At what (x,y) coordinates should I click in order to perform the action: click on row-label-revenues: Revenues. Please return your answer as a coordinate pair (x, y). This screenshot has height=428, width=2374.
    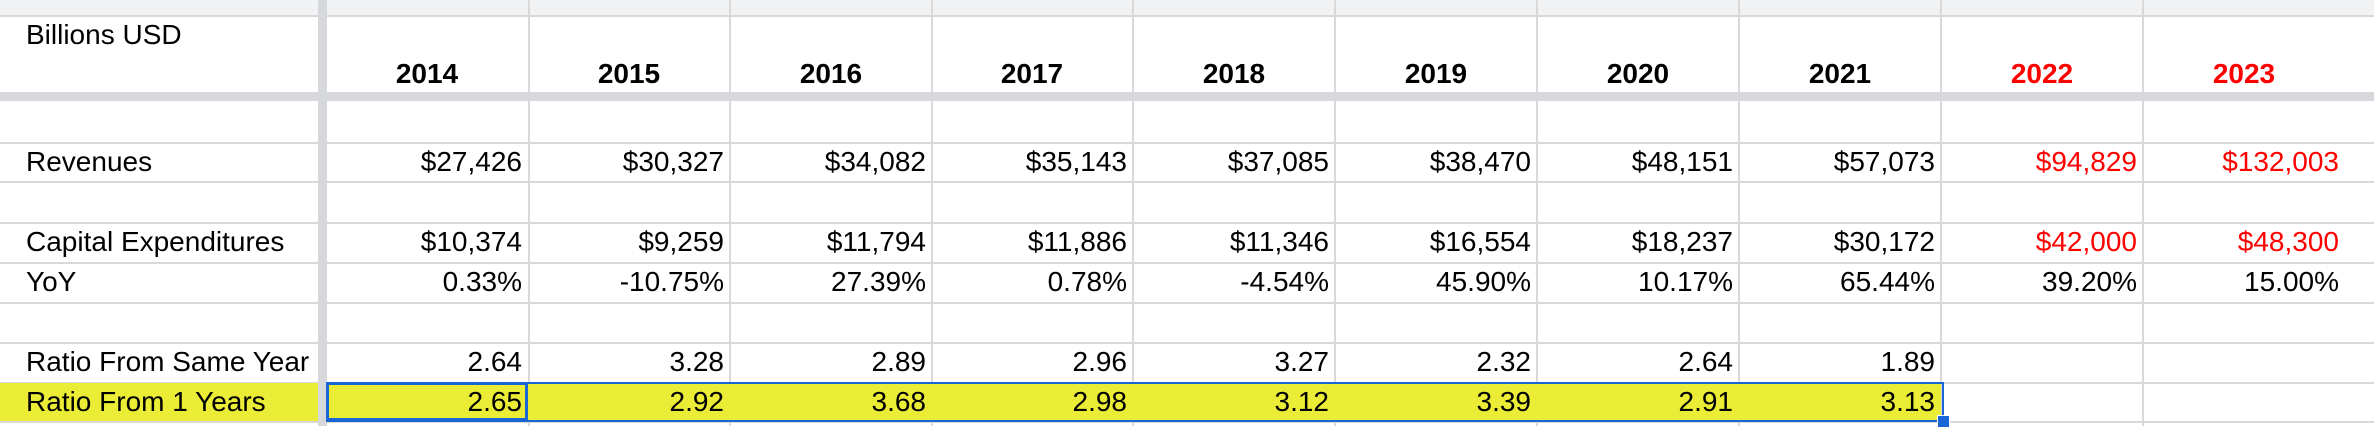
    Looking at the image, I should click on (89, 161).